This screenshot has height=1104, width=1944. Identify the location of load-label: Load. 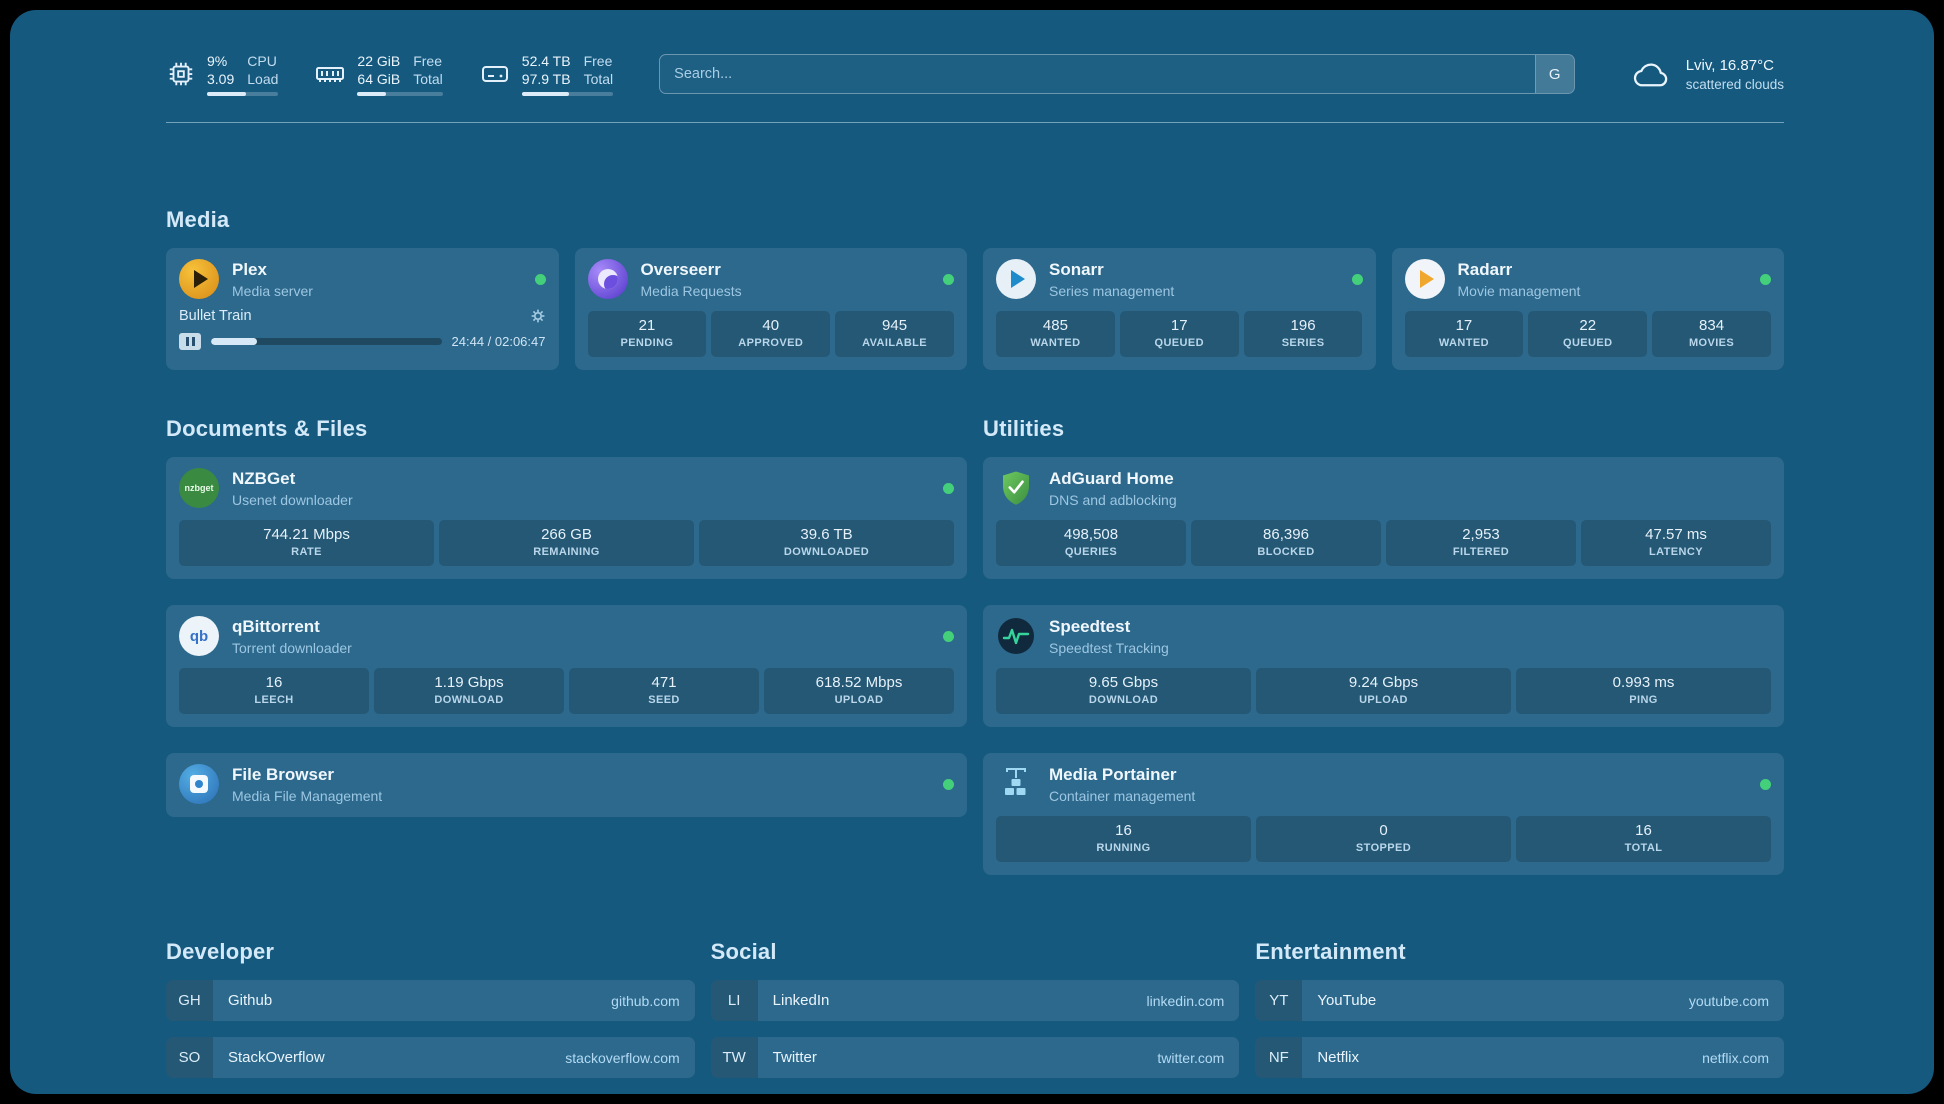
(263, 79).